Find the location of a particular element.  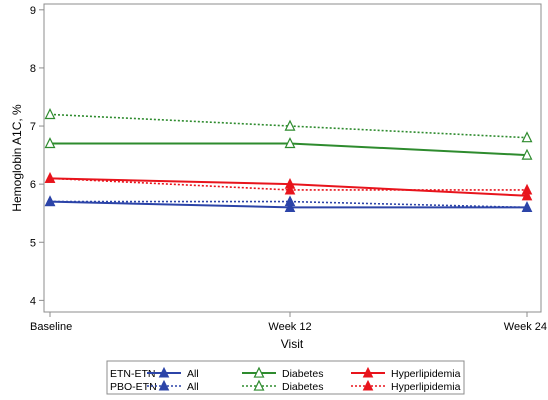

series-etn-etn-diabetes is located at coordinates (288, 148).